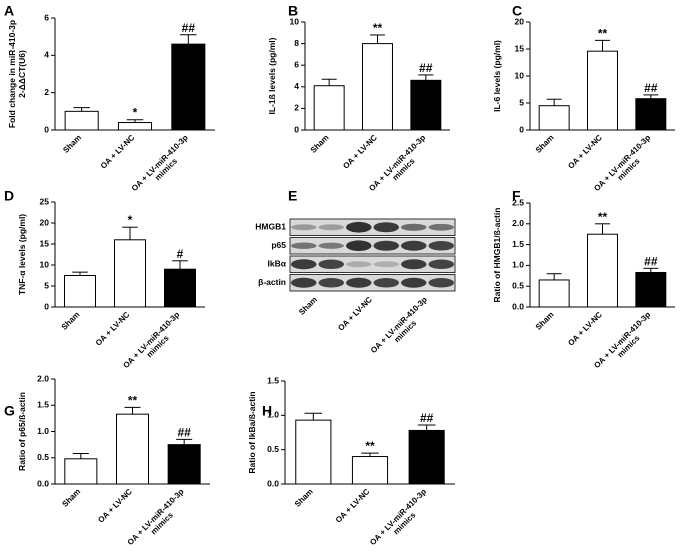 The height and width of the screenshot is (559, 685). What do you see at coordinates (296, 43) in the screenshot?
I see `y-tick-label: 8` at bounding box center [296, 43].